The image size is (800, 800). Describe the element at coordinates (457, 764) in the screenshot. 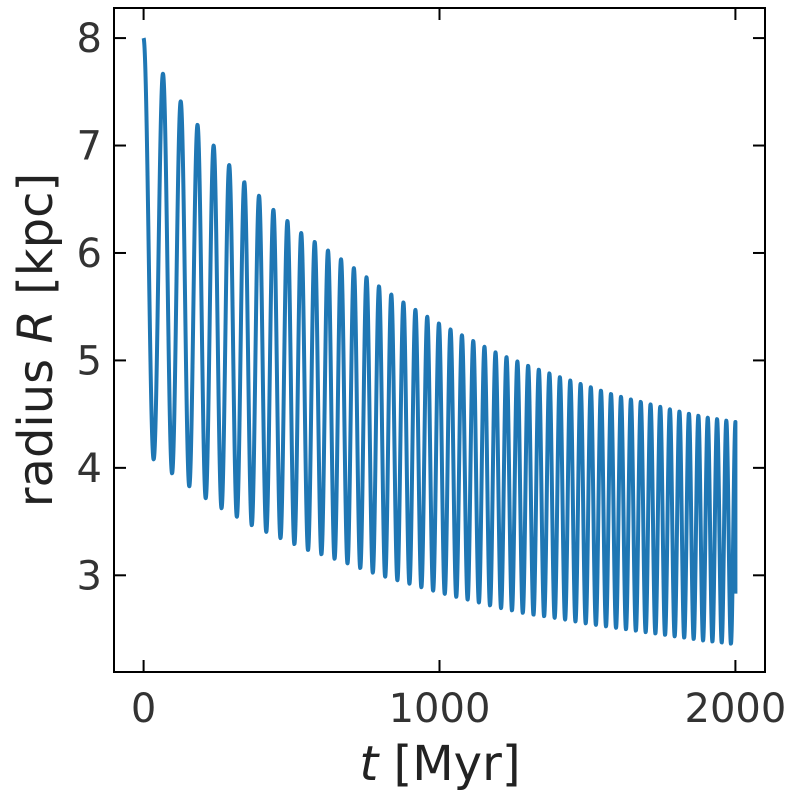

I see `x-axis-unit-text: [Myr]` at that location.